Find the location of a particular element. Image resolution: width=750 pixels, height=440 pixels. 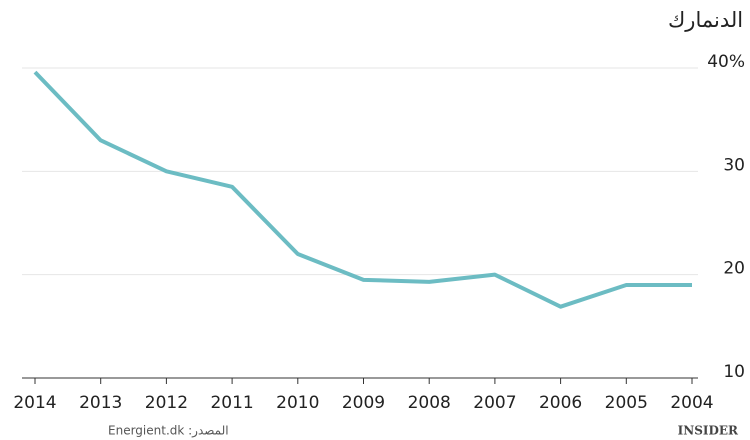

x-tick-label: 2011 is located at coordinates (231, 403).